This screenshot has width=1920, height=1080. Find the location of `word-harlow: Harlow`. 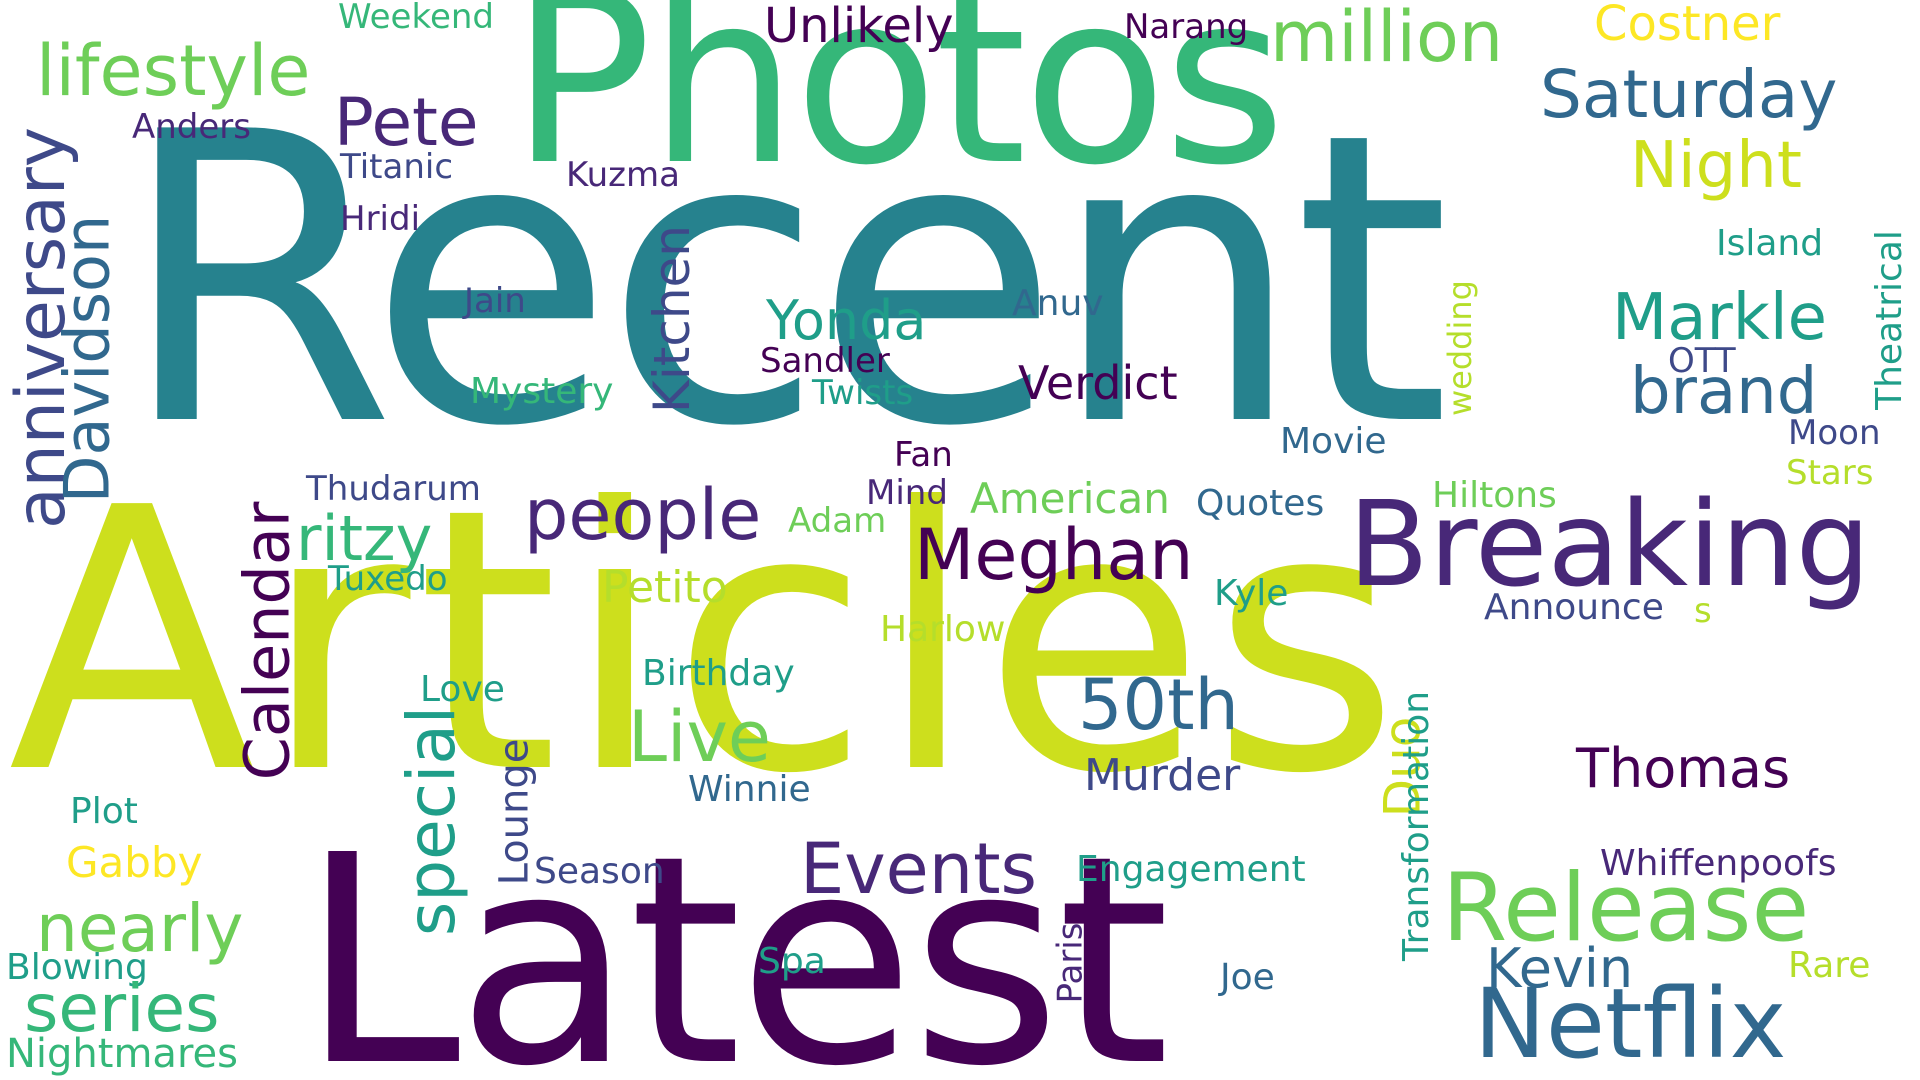

word-harlow: Harlow is located at coordinates (943, 629).